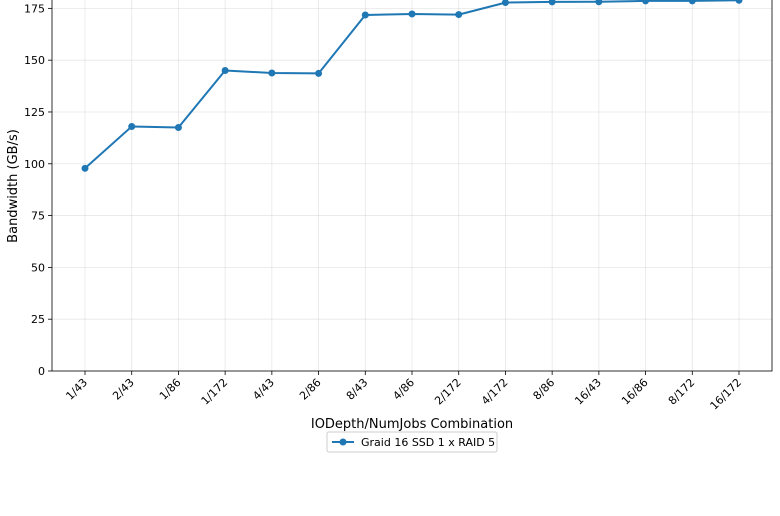 Image resolution: width=780 pixels, height=516 pixels. I want to click on legend: Graid 16 SSD 1 x RAID 5, so click(412, 442).